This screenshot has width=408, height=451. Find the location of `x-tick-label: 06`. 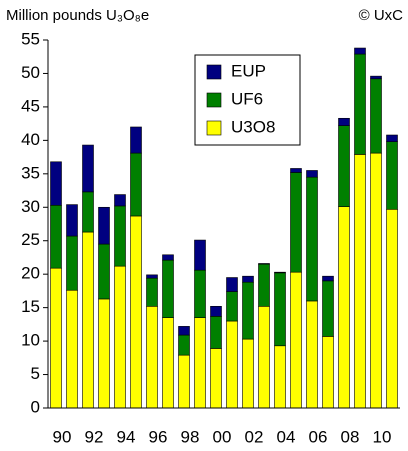

x-tick-label: 06 is located at coordinates (318, 436).